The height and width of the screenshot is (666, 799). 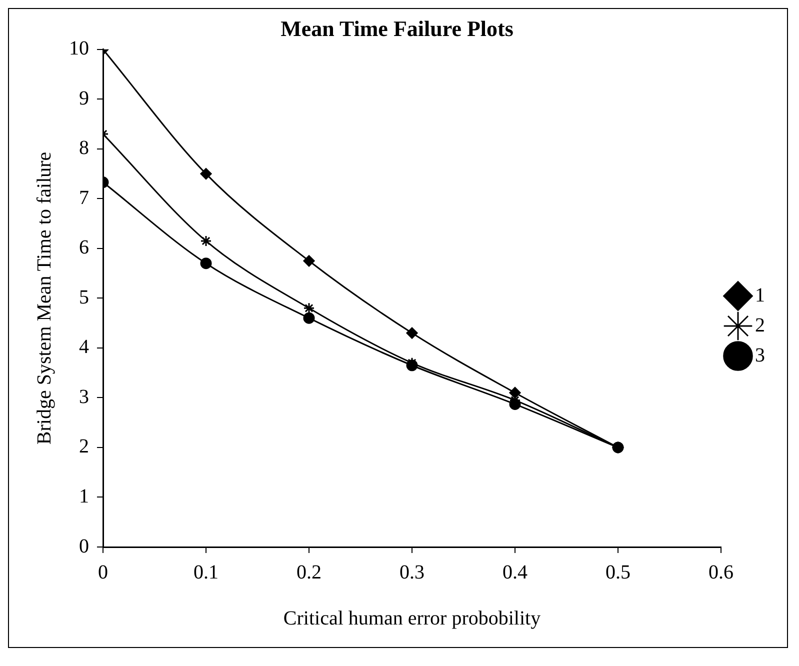 I want to click on y-tick-label: 4, so click(x=84, y=347).